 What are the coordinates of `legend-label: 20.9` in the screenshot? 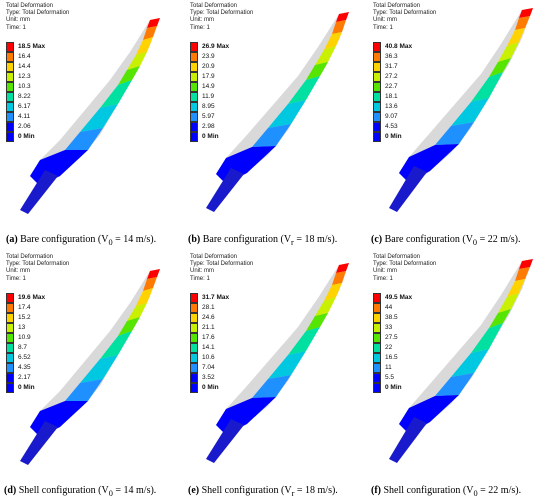 It's located at (208, 66).